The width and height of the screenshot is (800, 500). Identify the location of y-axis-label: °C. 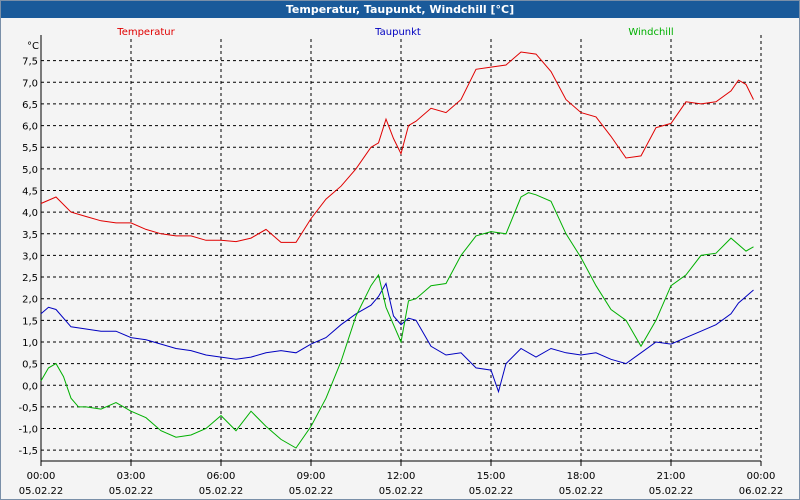
(33, 46).